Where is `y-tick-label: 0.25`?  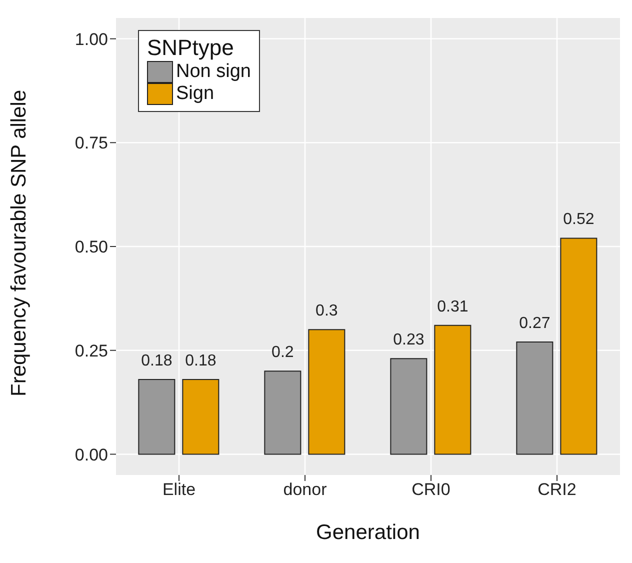
y-tick-label: 0.25 is located at coordinates (91, 350).